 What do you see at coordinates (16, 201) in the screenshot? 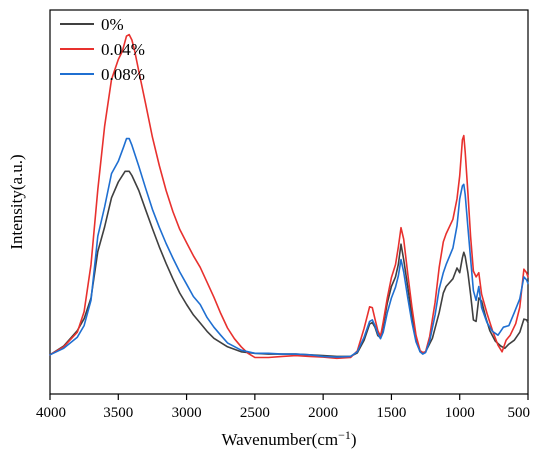
I see `y-axis-title: Intensity(a.u.)` at bounding box center [16, 201].